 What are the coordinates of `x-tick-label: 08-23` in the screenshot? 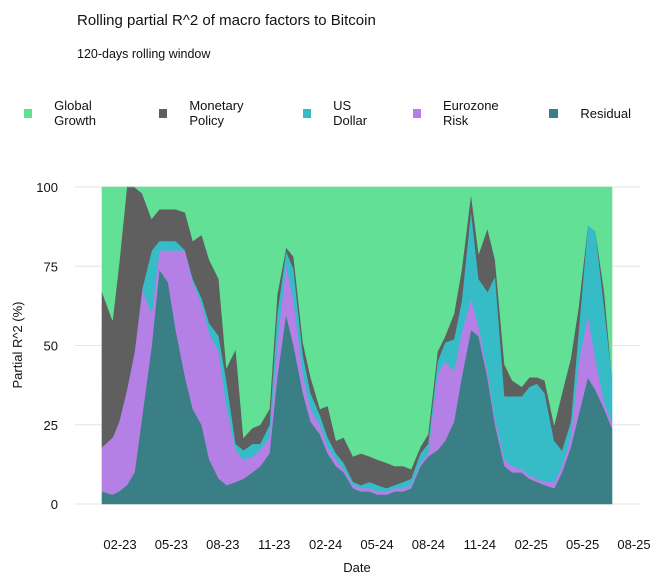 It's located at (222, 544).